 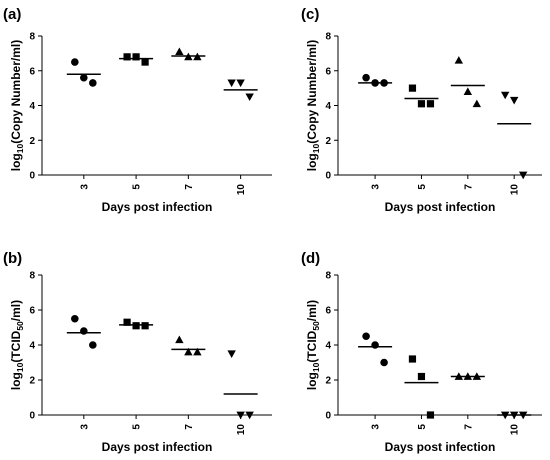 I want to click on panel-label: (c), so click(x=310, y=14).